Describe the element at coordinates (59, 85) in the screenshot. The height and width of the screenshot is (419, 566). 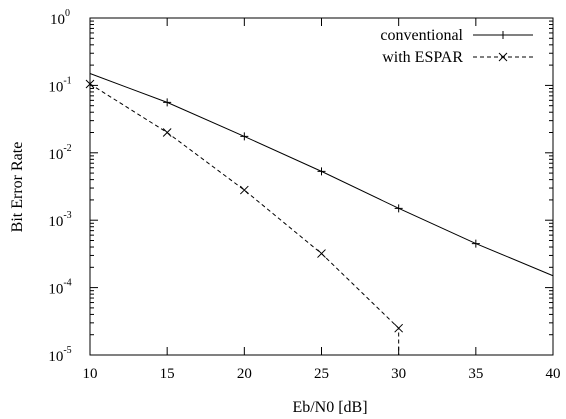
I see `y-tick-label: 10⁻¹` at that location.